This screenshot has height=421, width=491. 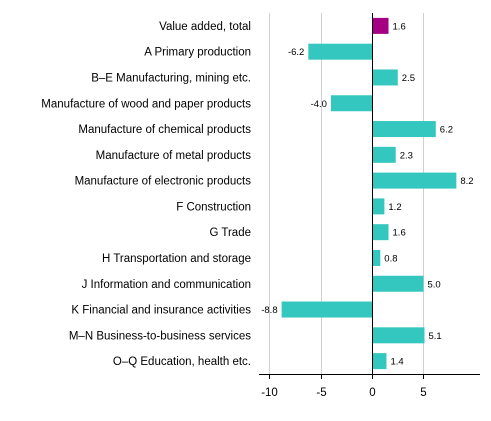 I want to click on value-label-5: 2.3, so click(x=406, y=155).